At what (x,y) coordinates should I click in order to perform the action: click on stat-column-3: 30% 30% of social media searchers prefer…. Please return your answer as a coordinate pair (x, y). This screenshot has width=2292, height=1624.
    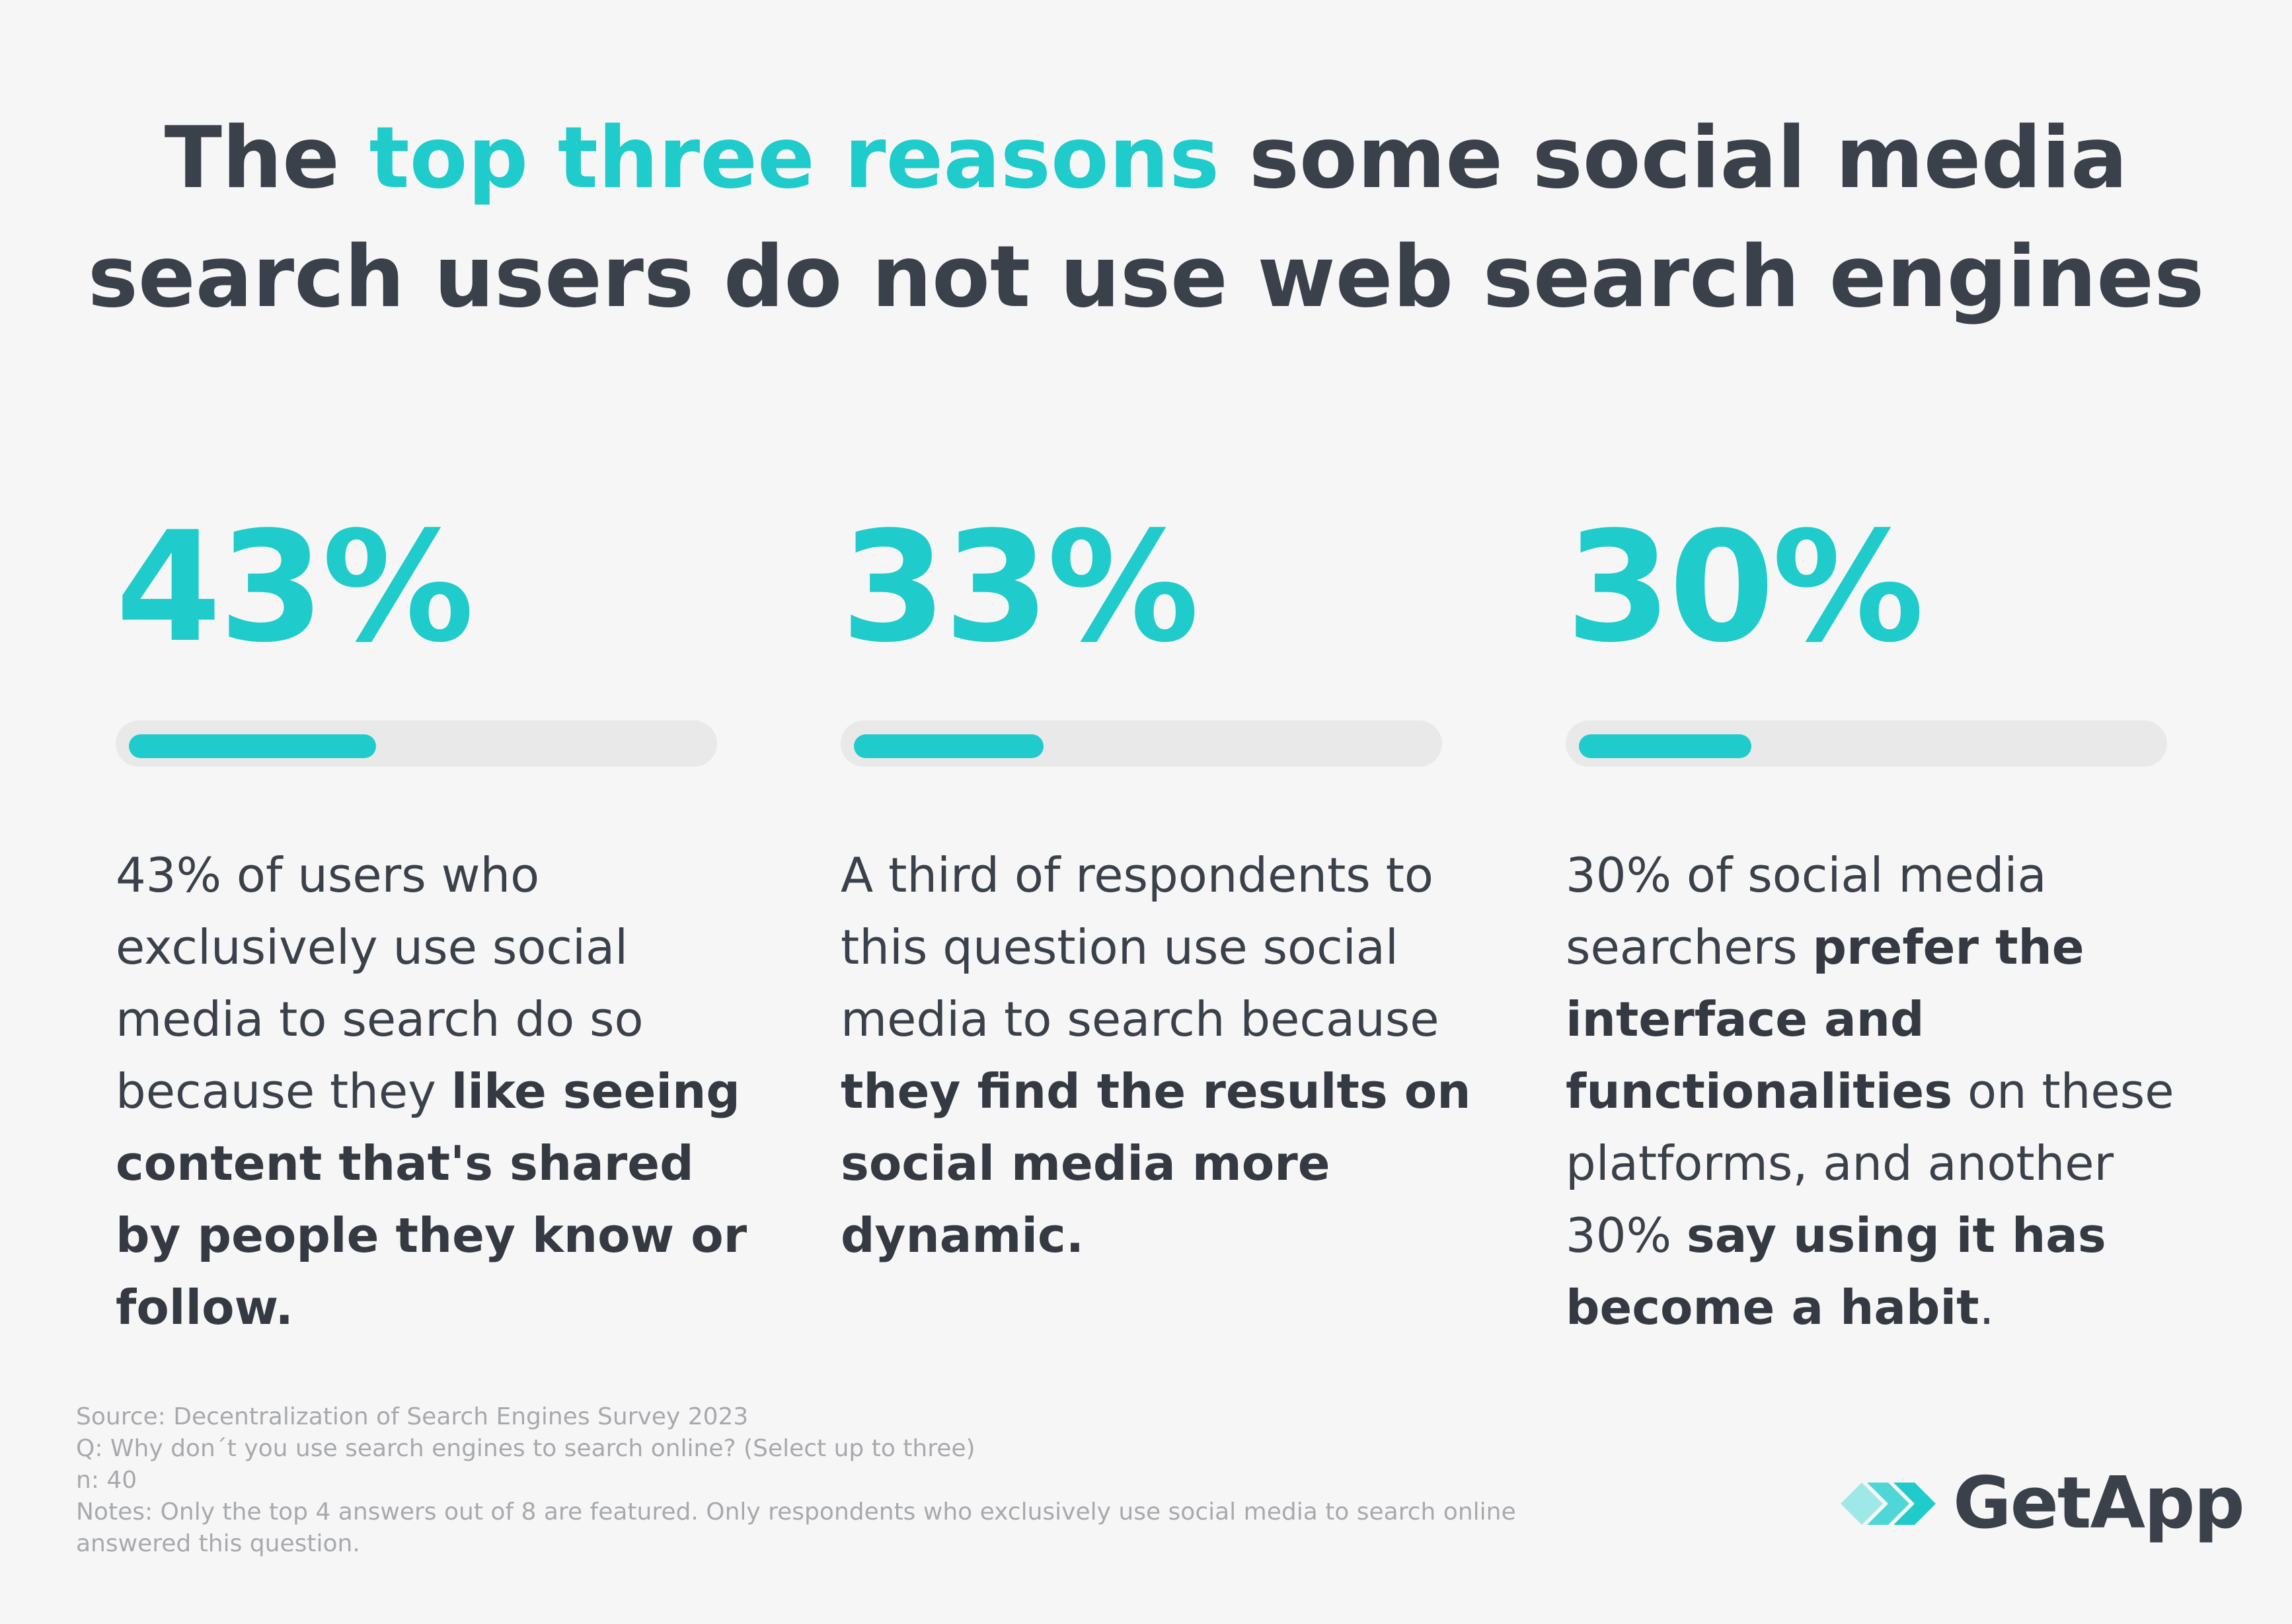
    Looking at the image, I should click on (1883, 926).